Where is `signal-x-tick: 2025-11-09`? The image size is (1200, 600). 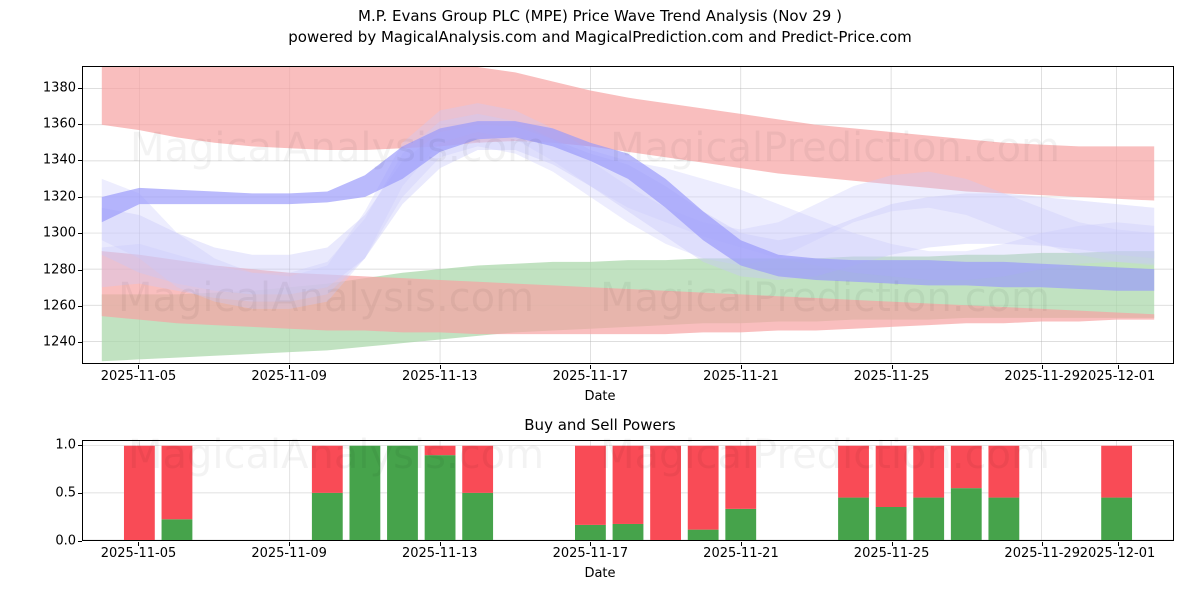 signal-x-tick: 2025-11-09 is located at coordinates (289, 553).